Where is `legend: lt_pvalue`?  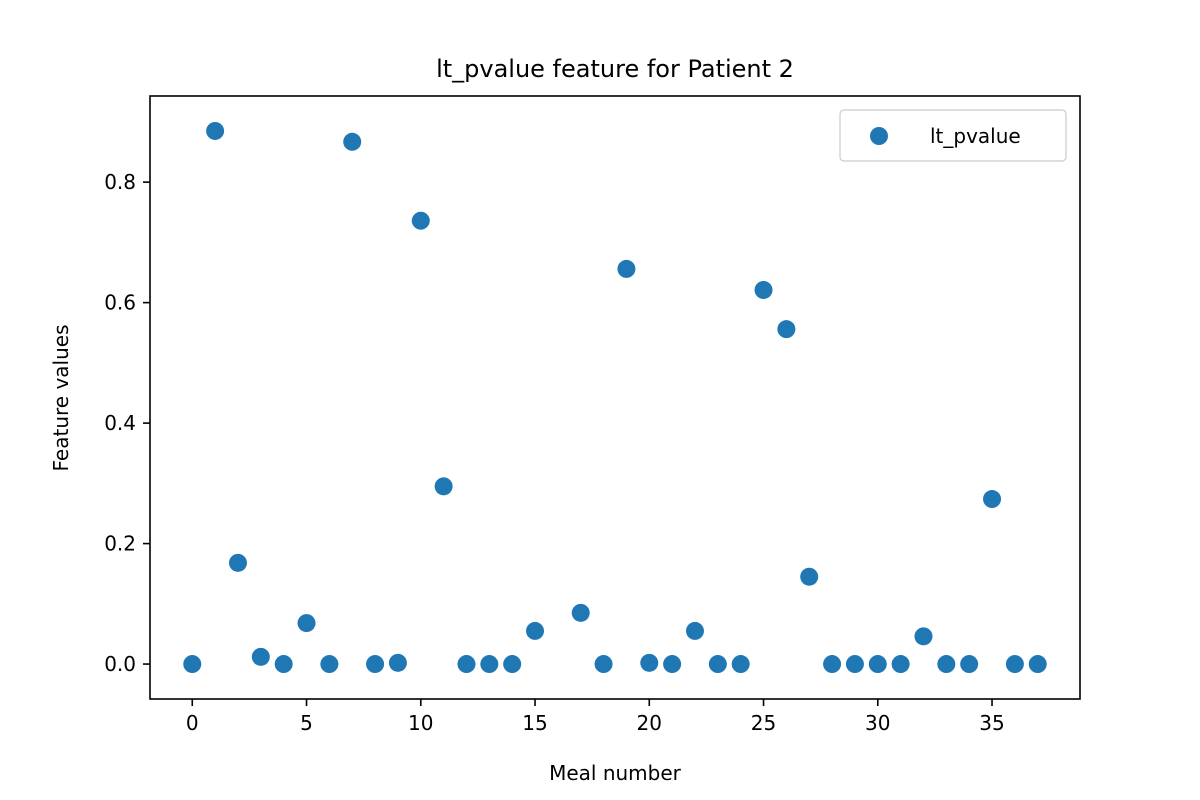
legend: lt_pvalue is located at coordinates (953, 135).